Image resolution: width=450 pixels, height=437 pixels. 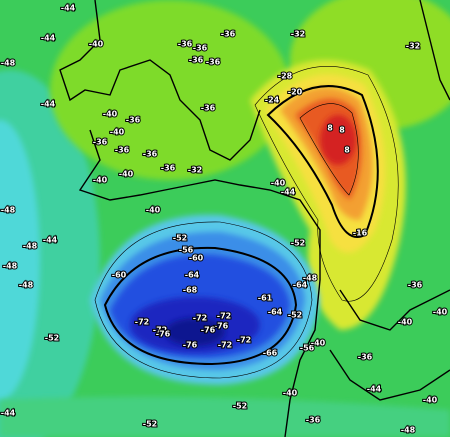 I want to click on contour-label: -66, so click(x=270, y=353).